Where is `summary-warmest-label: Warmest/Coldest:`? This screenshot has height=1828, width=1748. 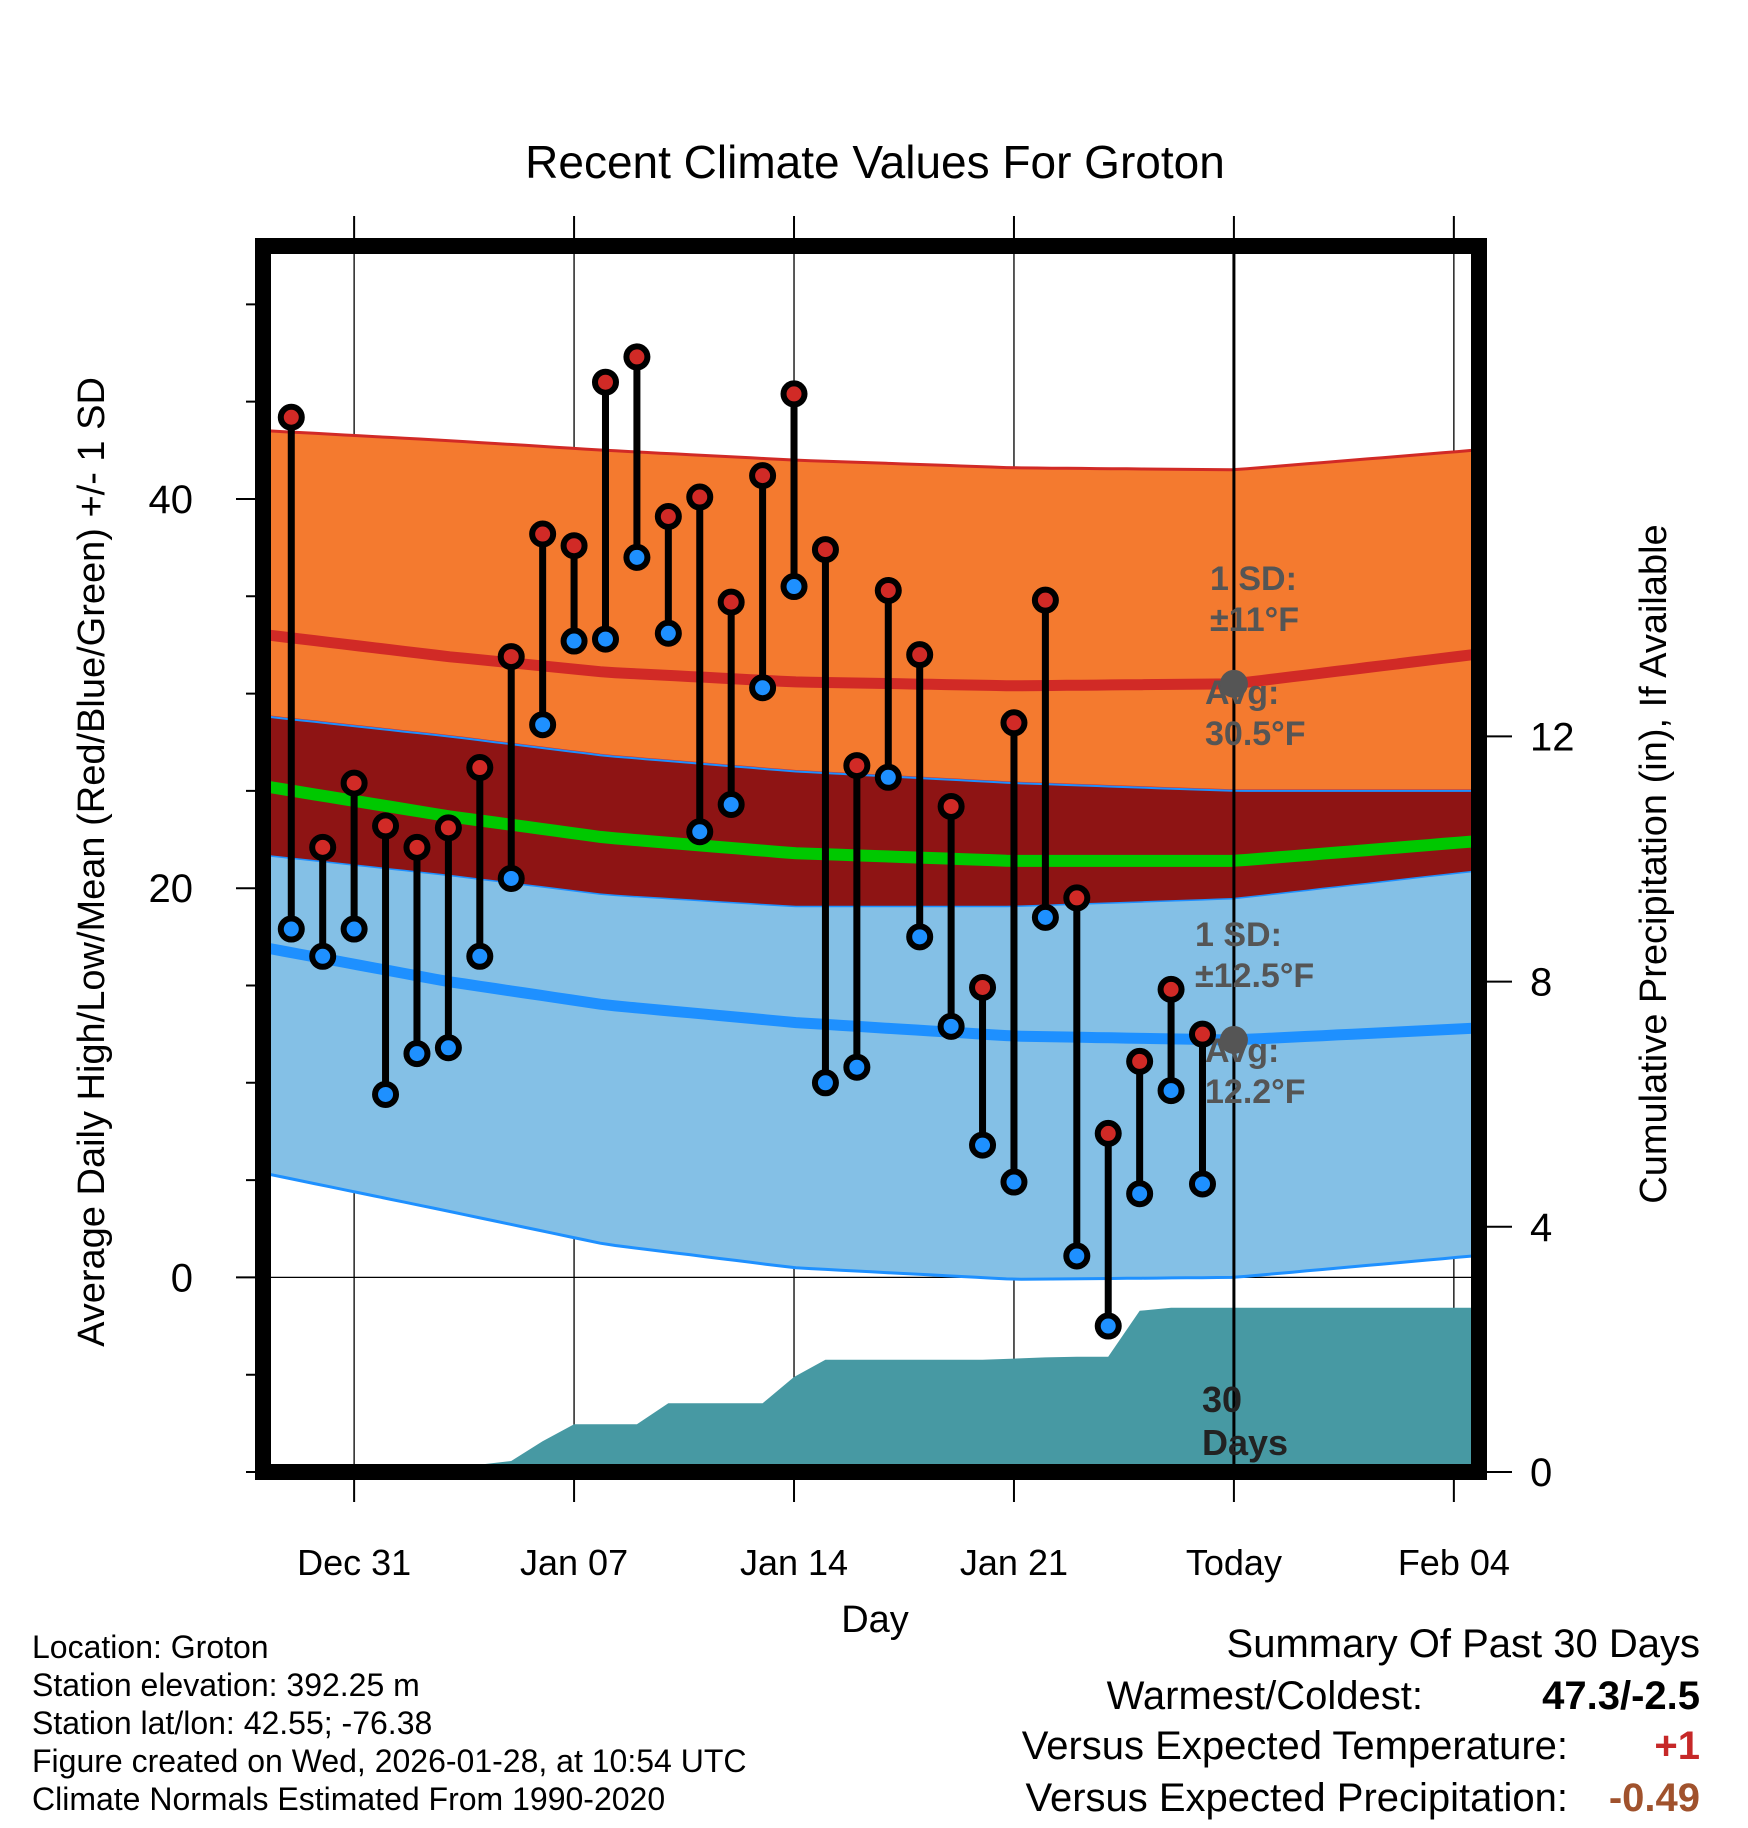
summary-warmest-label: Warmest/Coldest: is located at coordinates (1264, 1696).